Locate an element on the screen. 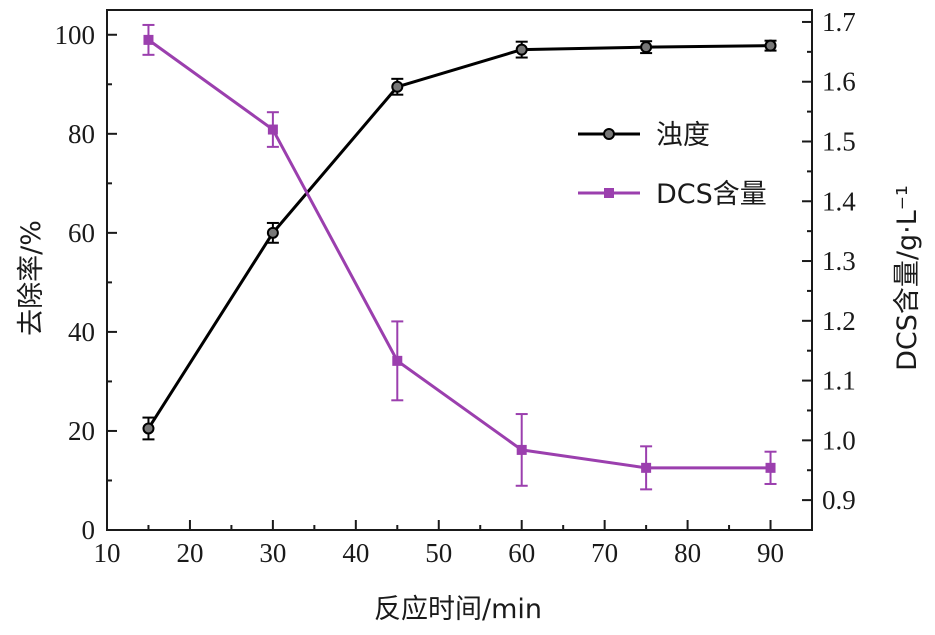 This screenshot has width=935, height=635. right-y-tick-label: 1.1 is located at coordinates (839, 381).